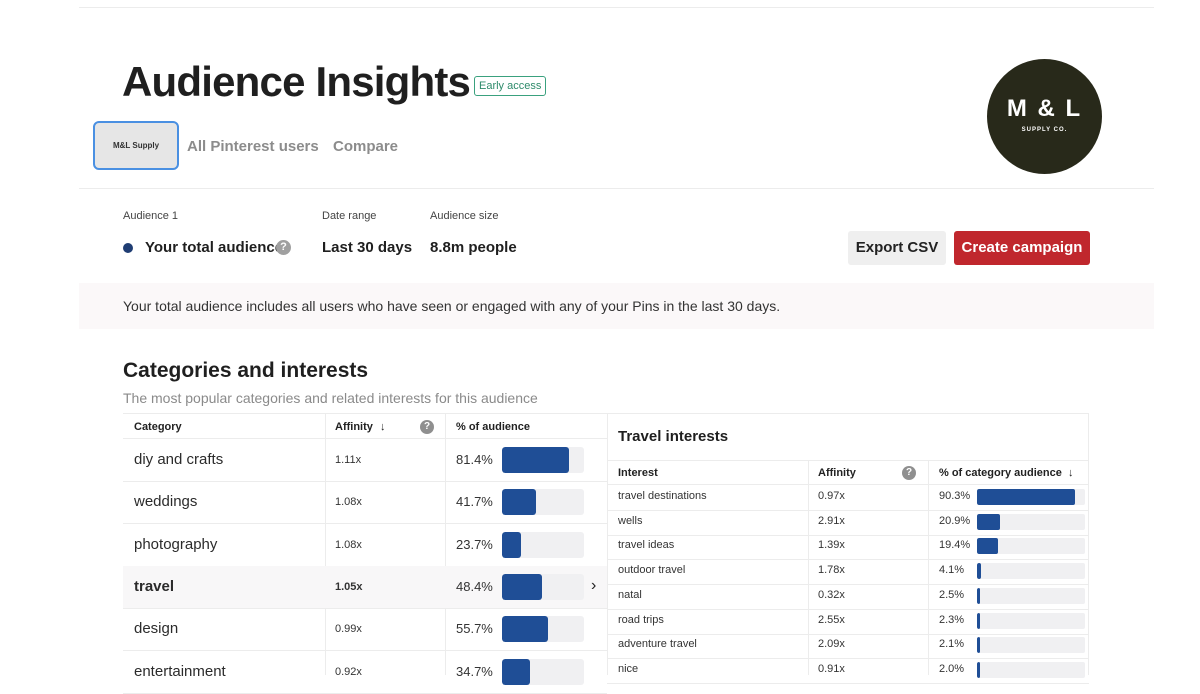  Describe the element at coordinates (638, 473) in the screenshot. I see `interest-header: Interest` at that location.